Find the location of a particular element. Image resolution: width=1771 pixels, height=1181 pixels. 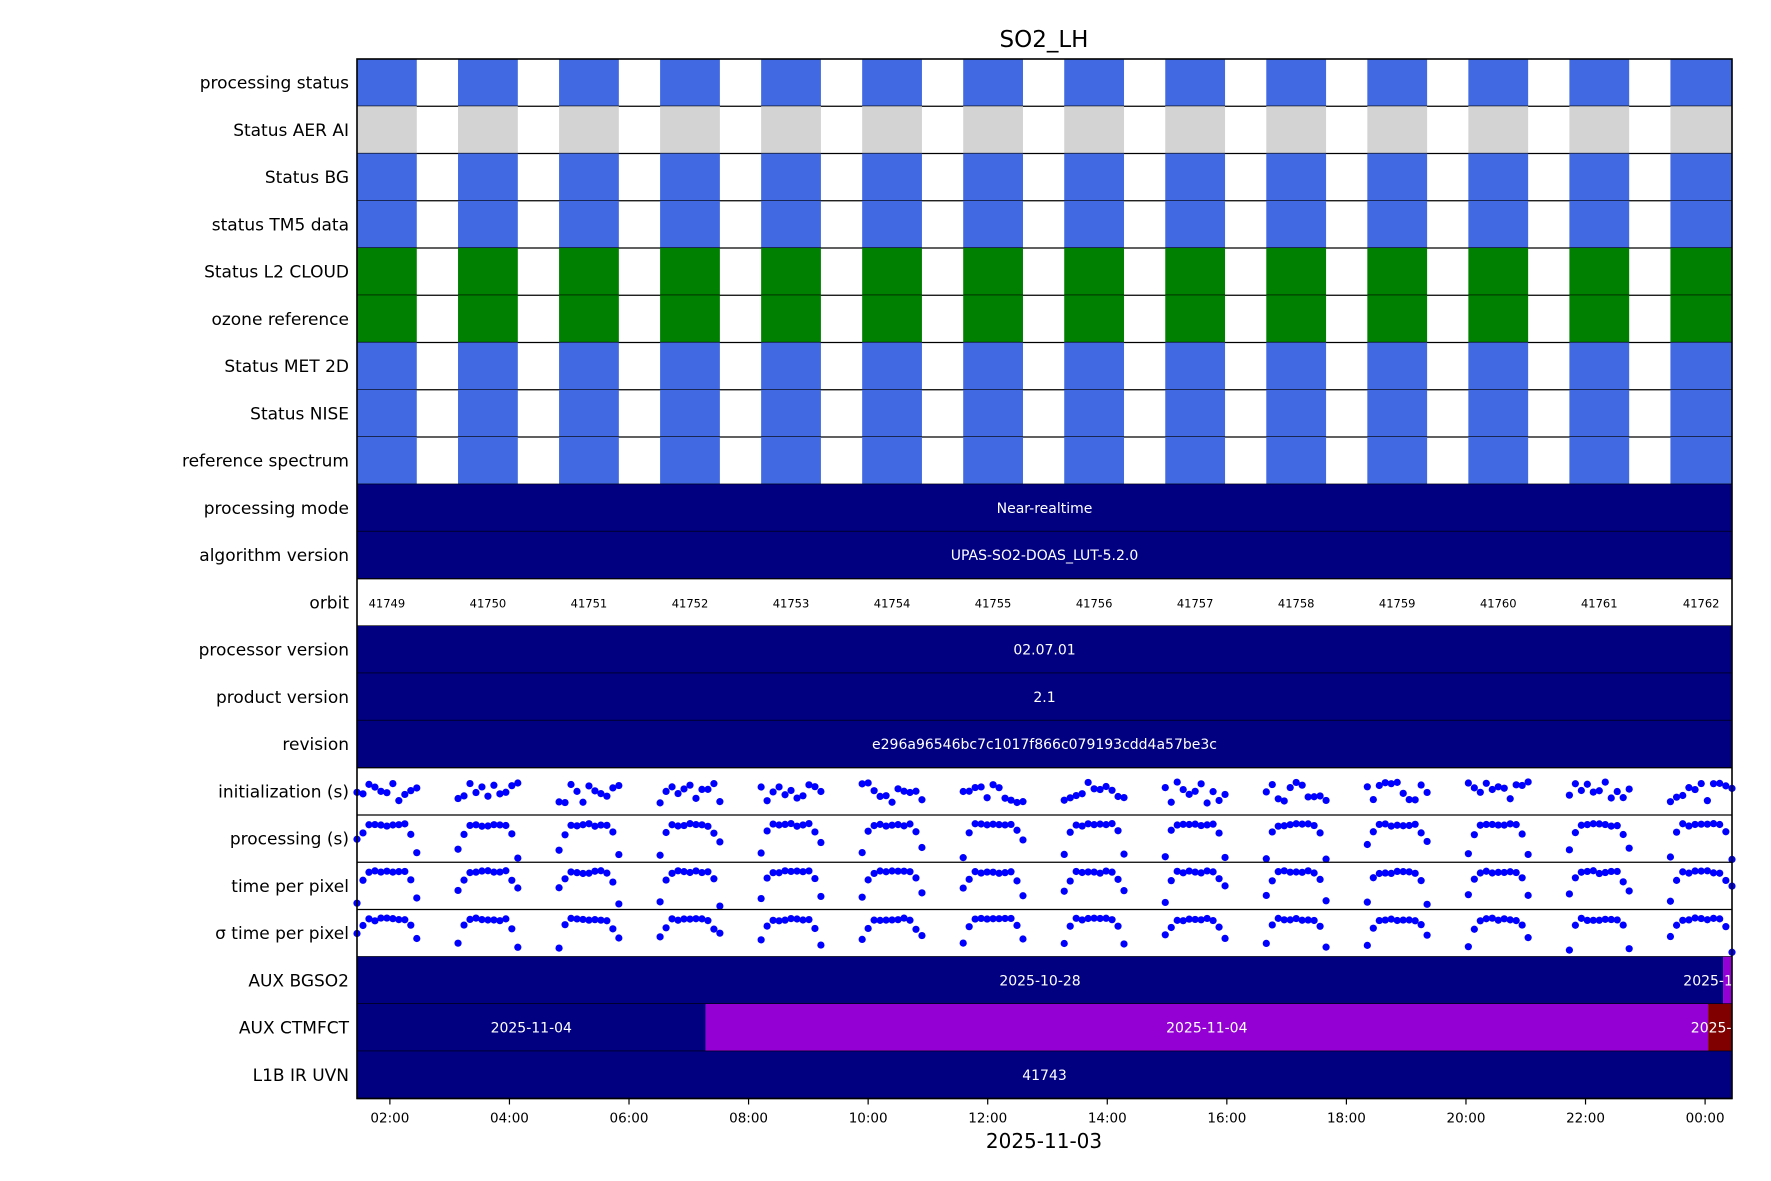

x-tick-label: 04:00 is located at coordinates (509, 1119).